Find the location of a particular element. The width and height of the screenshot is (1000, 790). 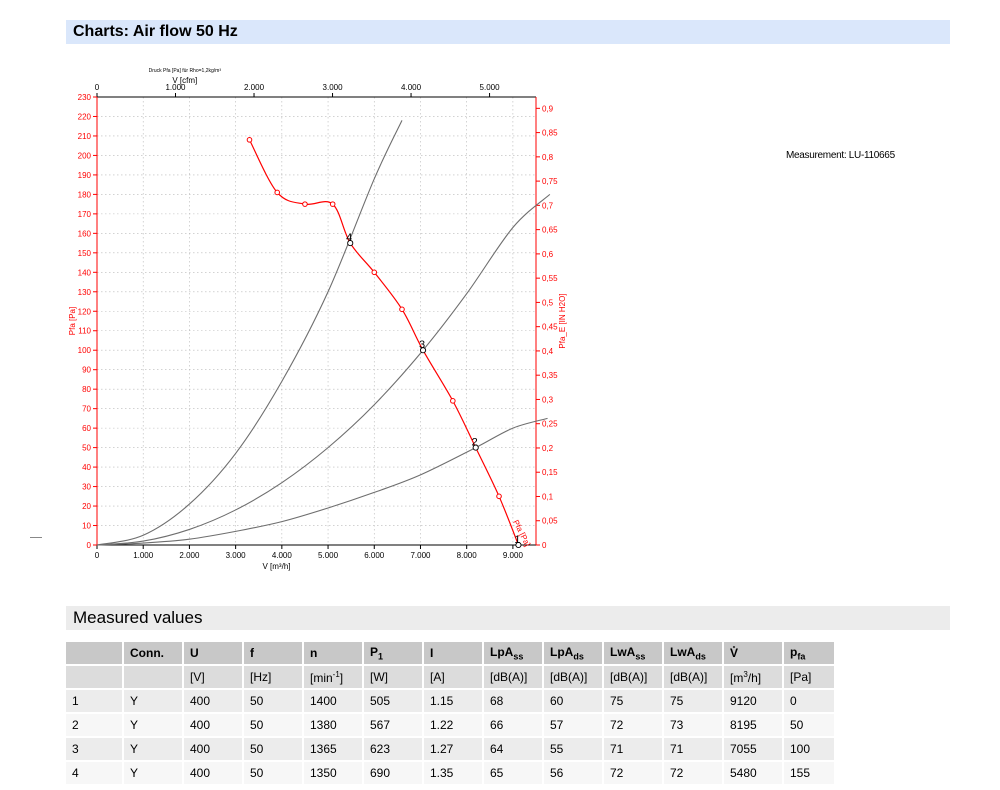

y2-tick-label: 0,6 is located at coordinates (548, 254).